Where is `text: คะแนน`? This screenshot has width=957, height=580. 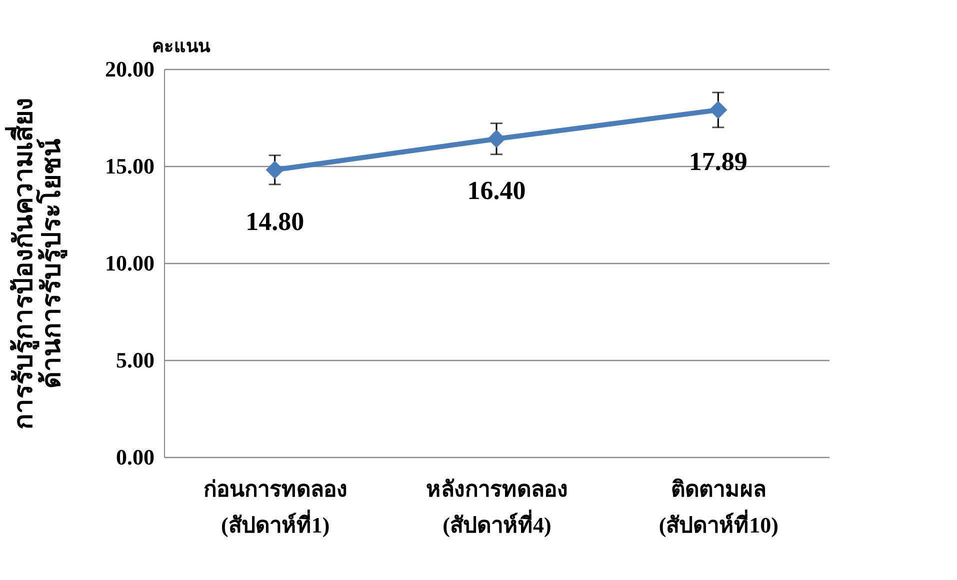
text: คะแนน is located at coordinates (181, 46).